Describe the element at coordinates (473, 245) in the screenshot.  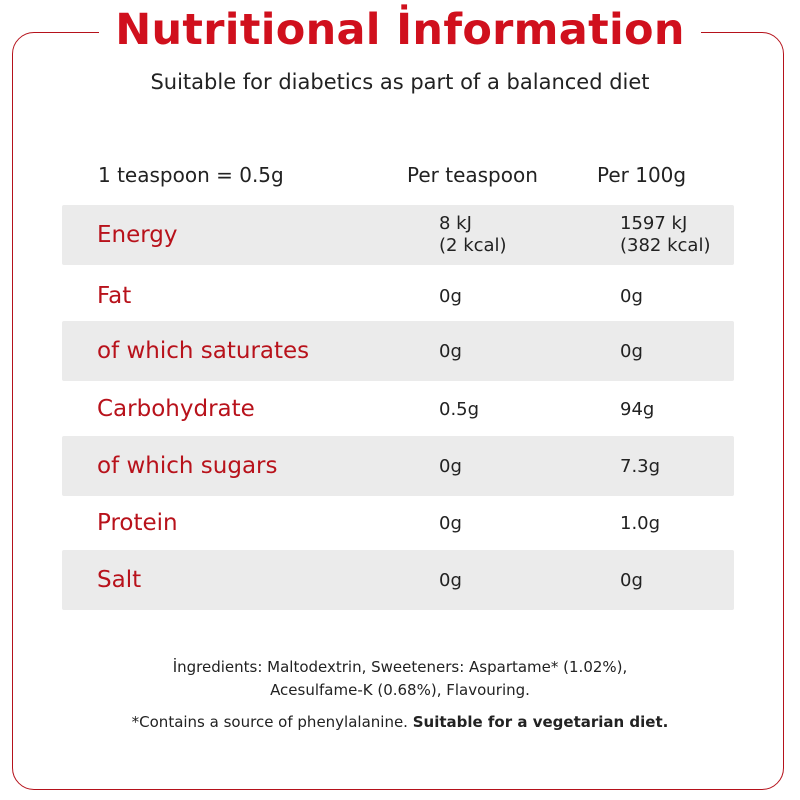
I see `energy-kcal: (2 kcal)` at that location.